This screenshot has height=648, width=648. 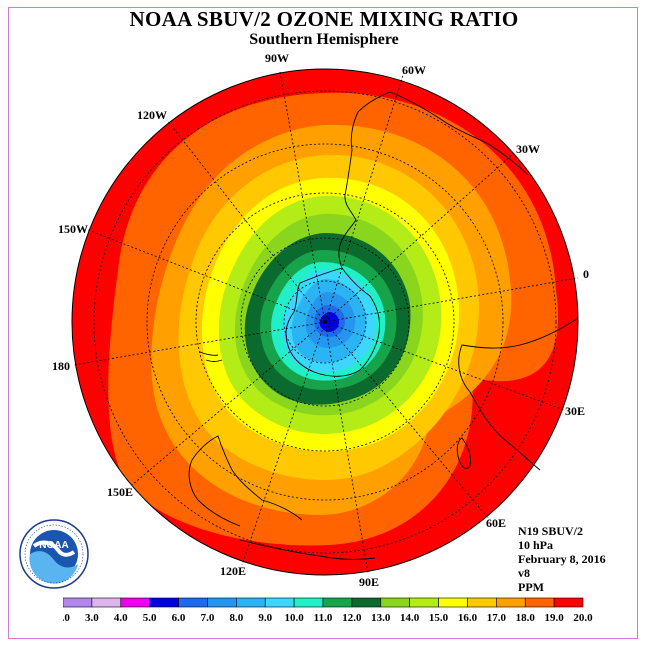 I want to click on colorbar-label: 10.0, so click(x=294, y=618).